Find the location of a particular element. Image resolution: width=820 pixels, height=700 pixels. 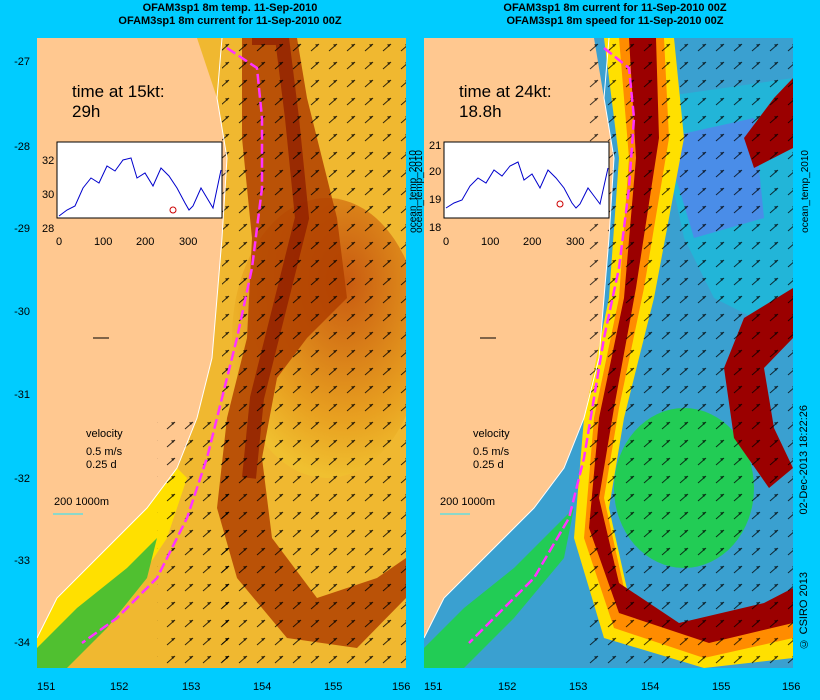

lat-tick: -27 is located at coordinates (22, 62).